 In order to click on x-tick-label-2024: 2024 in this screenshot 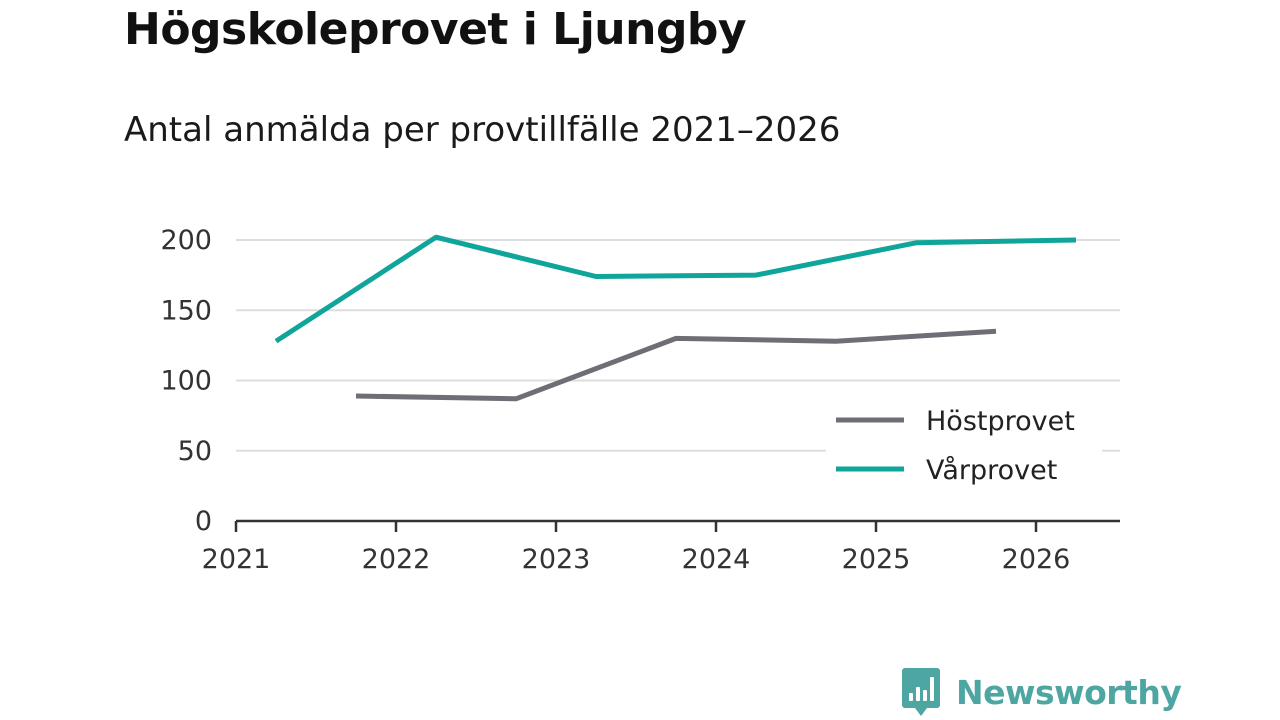, I will do `click(716, 559)`.